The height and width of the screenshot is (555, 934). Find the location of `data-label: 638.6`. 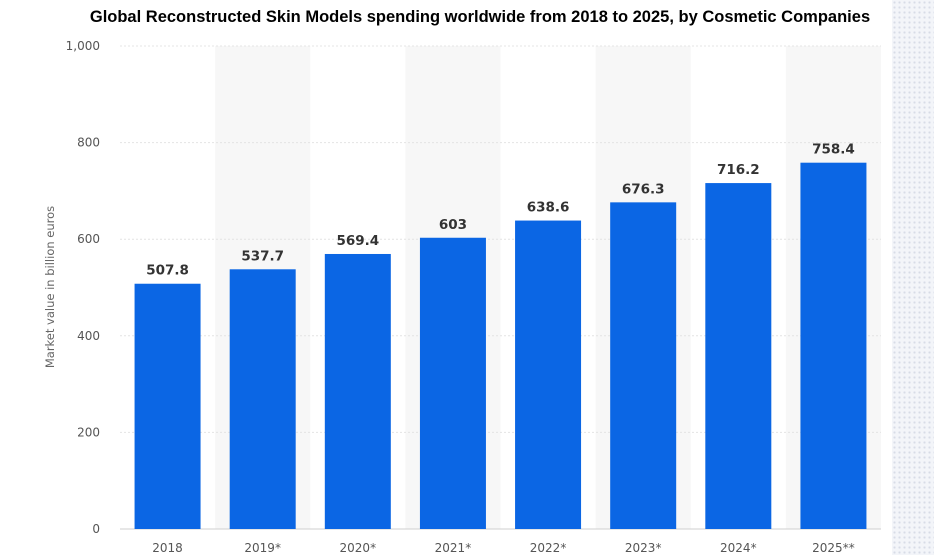

data-label: 638.6 is located at coordinates (548, 208).